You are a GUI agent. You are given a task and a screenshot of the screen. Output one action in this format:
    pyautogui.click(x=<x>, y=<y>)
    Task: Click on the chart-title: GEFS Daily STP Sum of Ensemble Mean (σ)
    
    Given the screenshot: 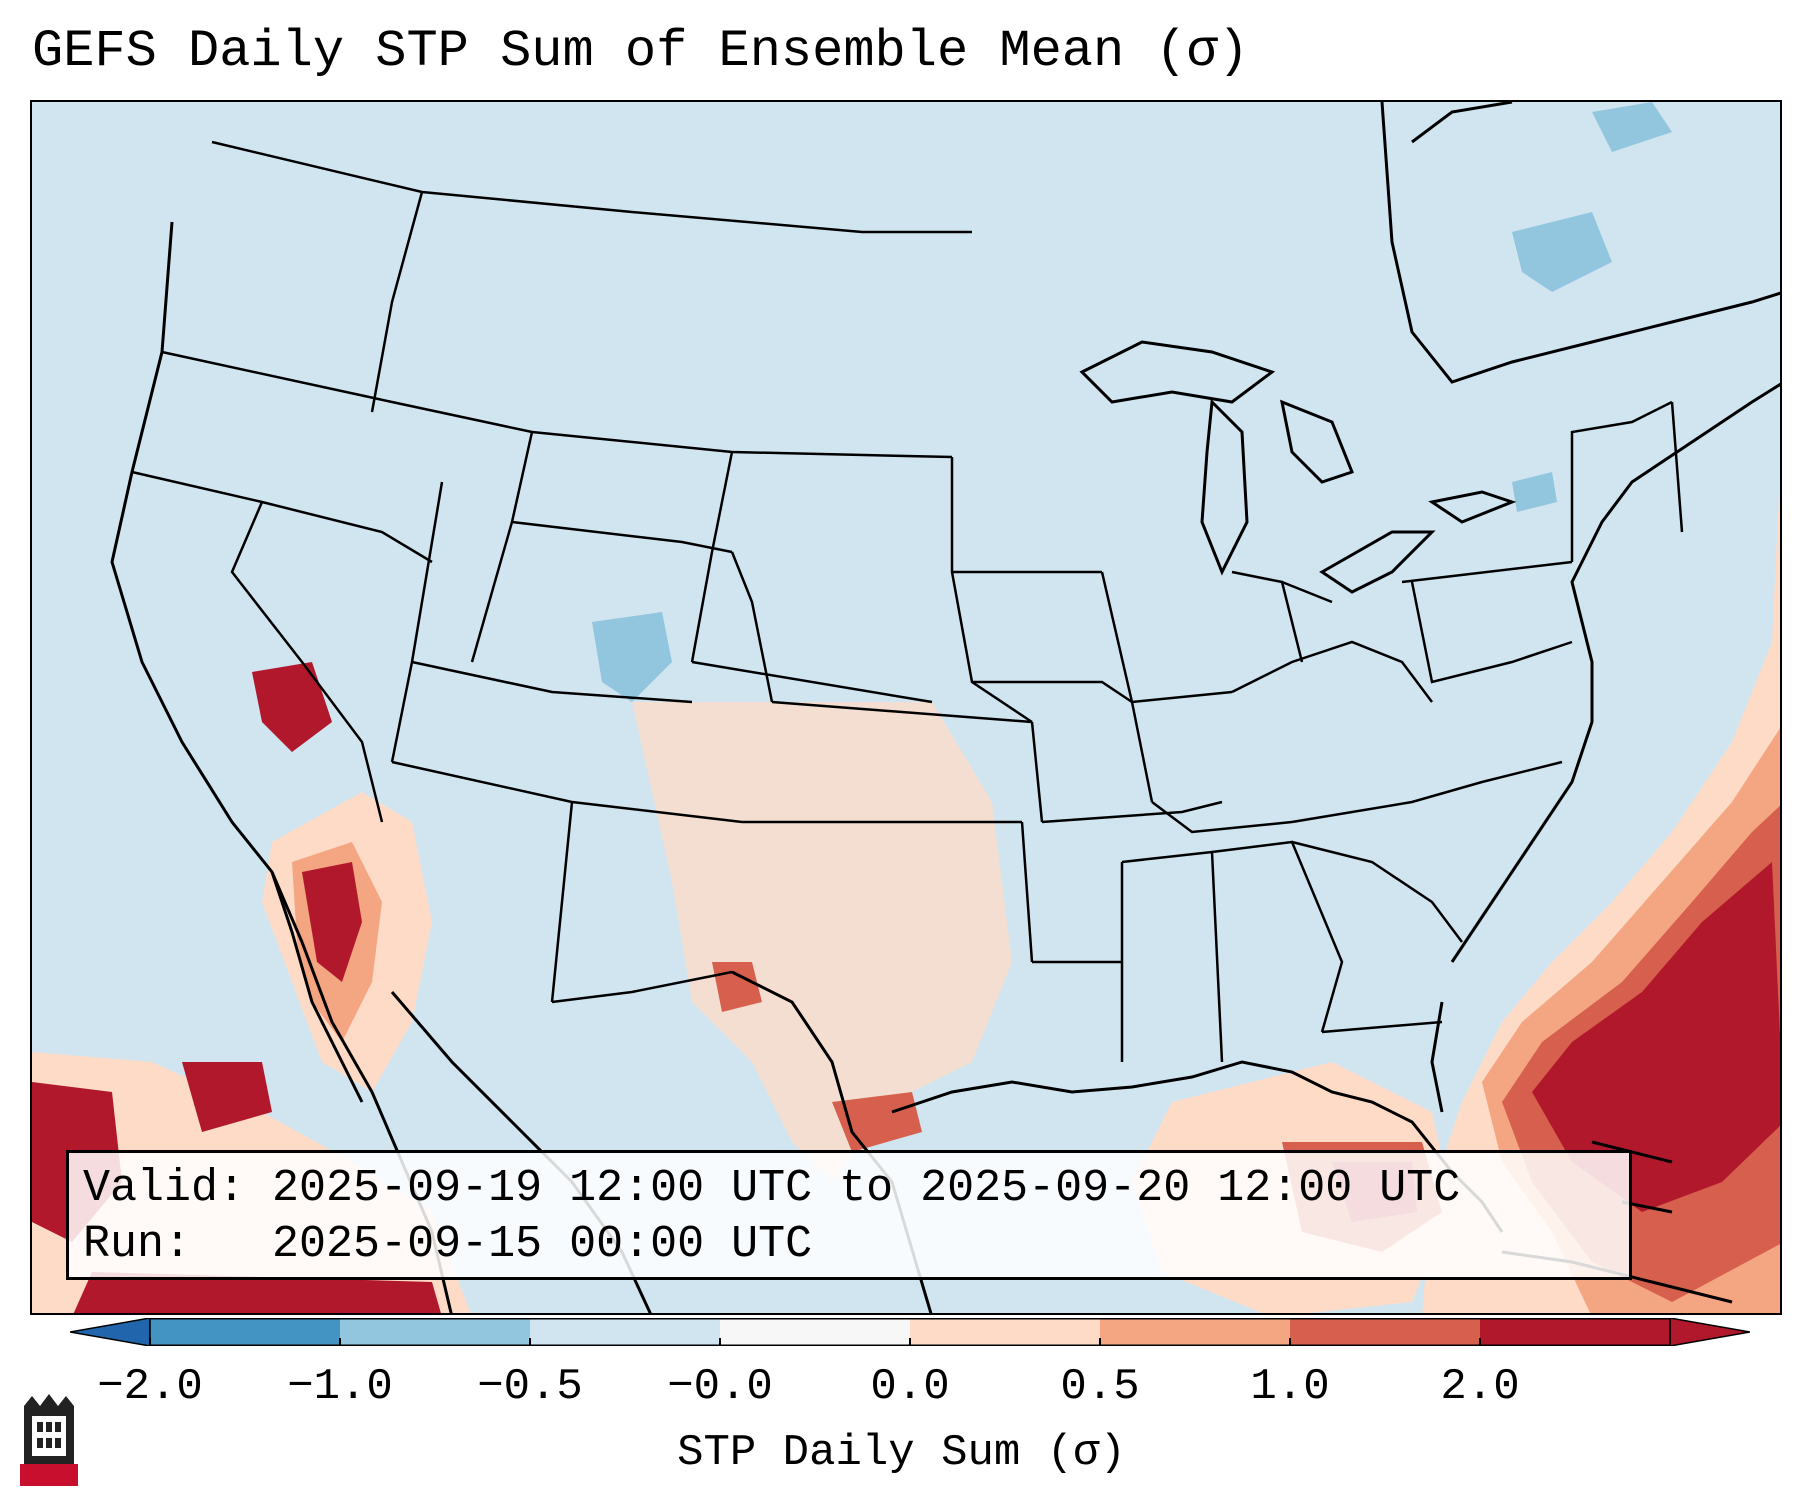 What is the action you would take?
    pyautogui.click(x=640, y=51)
    